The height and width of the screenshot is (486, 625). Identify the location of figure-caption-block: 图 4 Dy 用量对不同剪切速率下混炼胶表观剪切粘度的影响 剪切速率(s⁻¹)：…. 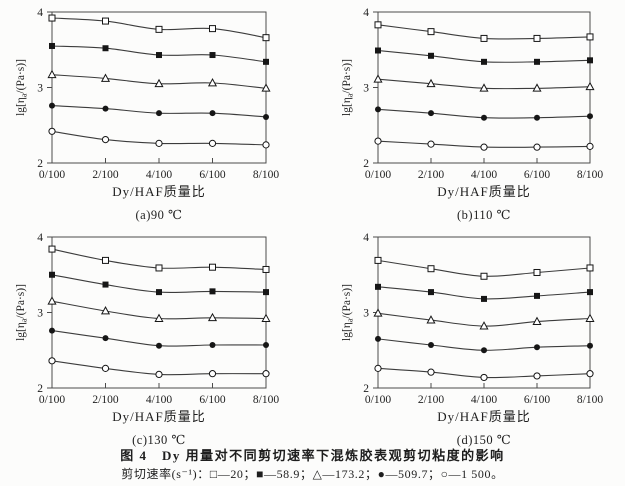
(312, 464).